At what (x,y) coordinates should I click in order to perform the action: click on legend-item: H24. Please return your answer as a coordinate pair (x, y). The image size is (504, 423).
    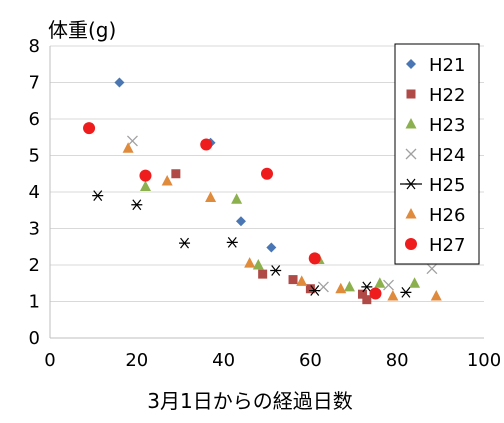
    Looking at the image, I should click on (435, 155).